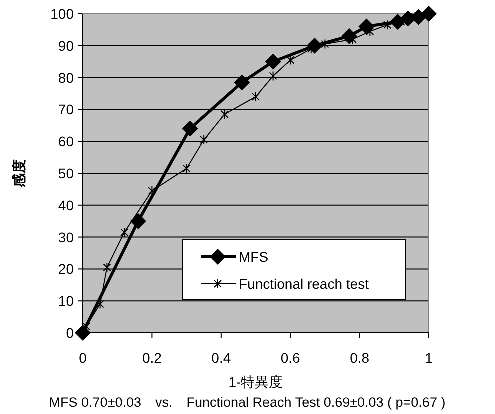 The width and height of the screenshot is (495, 414). Describe the element at coordinates (66, 142) in the screenshot. I see `y-tick-label: 60` at that location.